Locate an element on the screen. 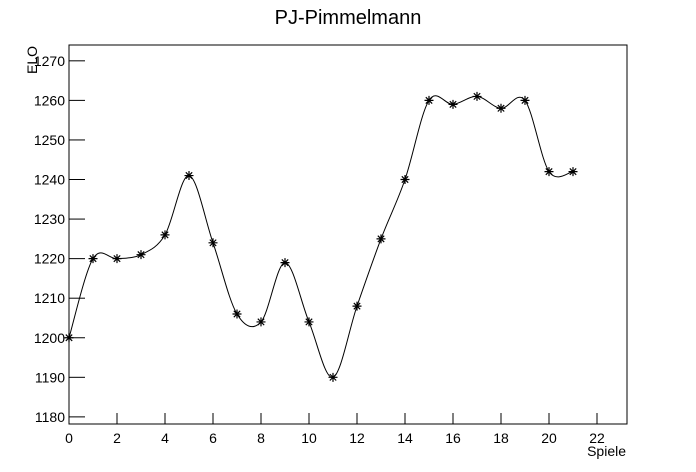 Image resolution: width=696 pixels, height=472 pixels. y-tick-label: 1270 is located at coordinates (49, 61).